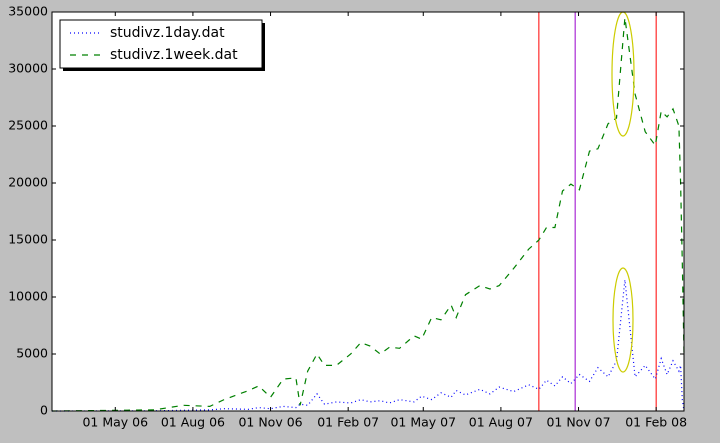 This screenshot has height=443, width=720. I want to click on legend-label: studivz.1week.dat, so click(174, 55).